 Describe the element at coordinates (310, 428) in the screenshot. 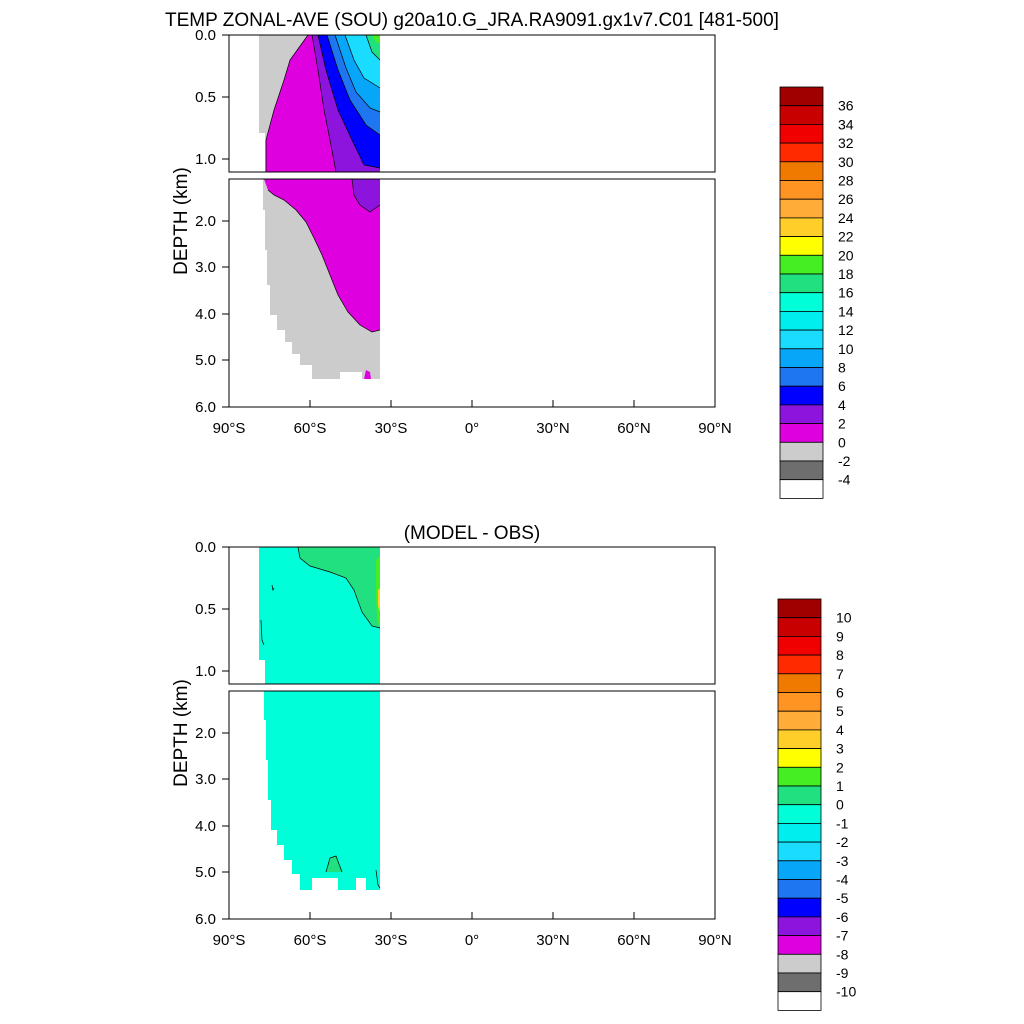

I see `plot1-xtick: 60°S` at that location.